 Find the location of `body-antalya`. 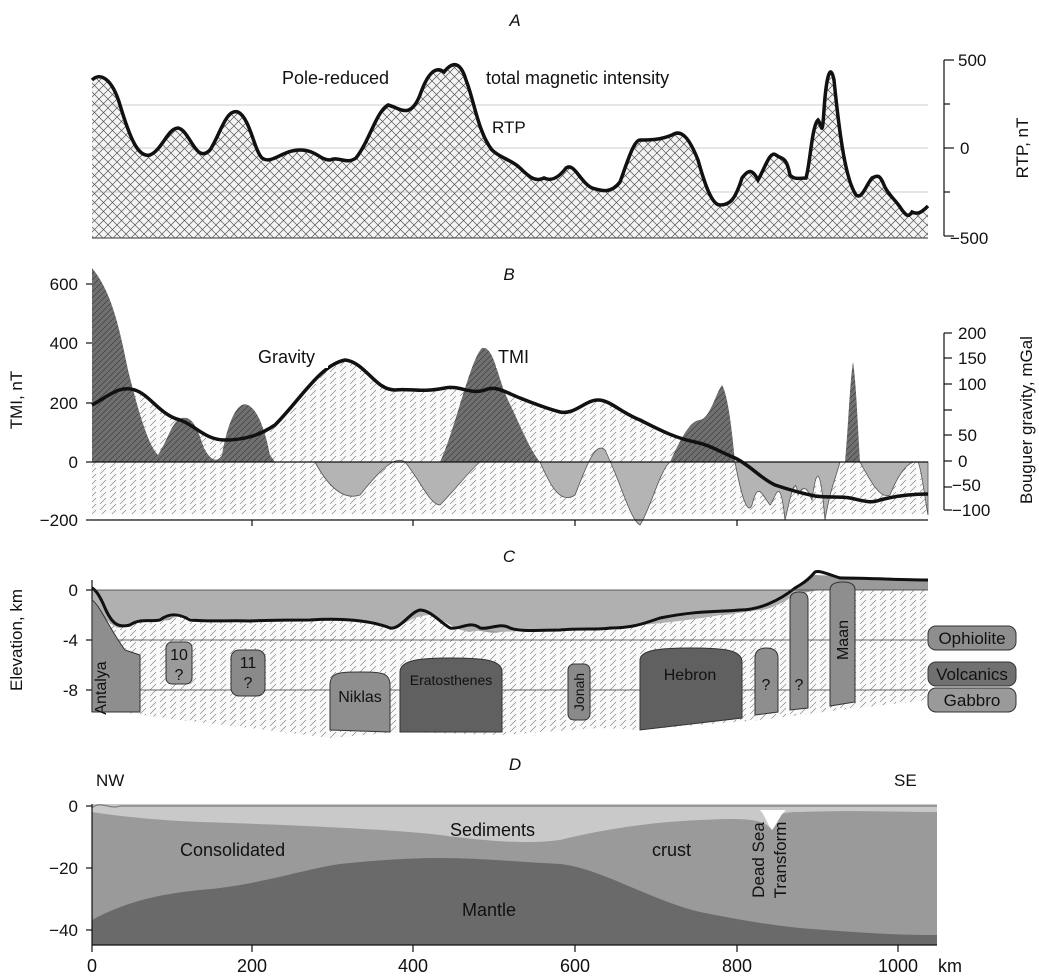

body-antalya is located at coordinates (116, 656).